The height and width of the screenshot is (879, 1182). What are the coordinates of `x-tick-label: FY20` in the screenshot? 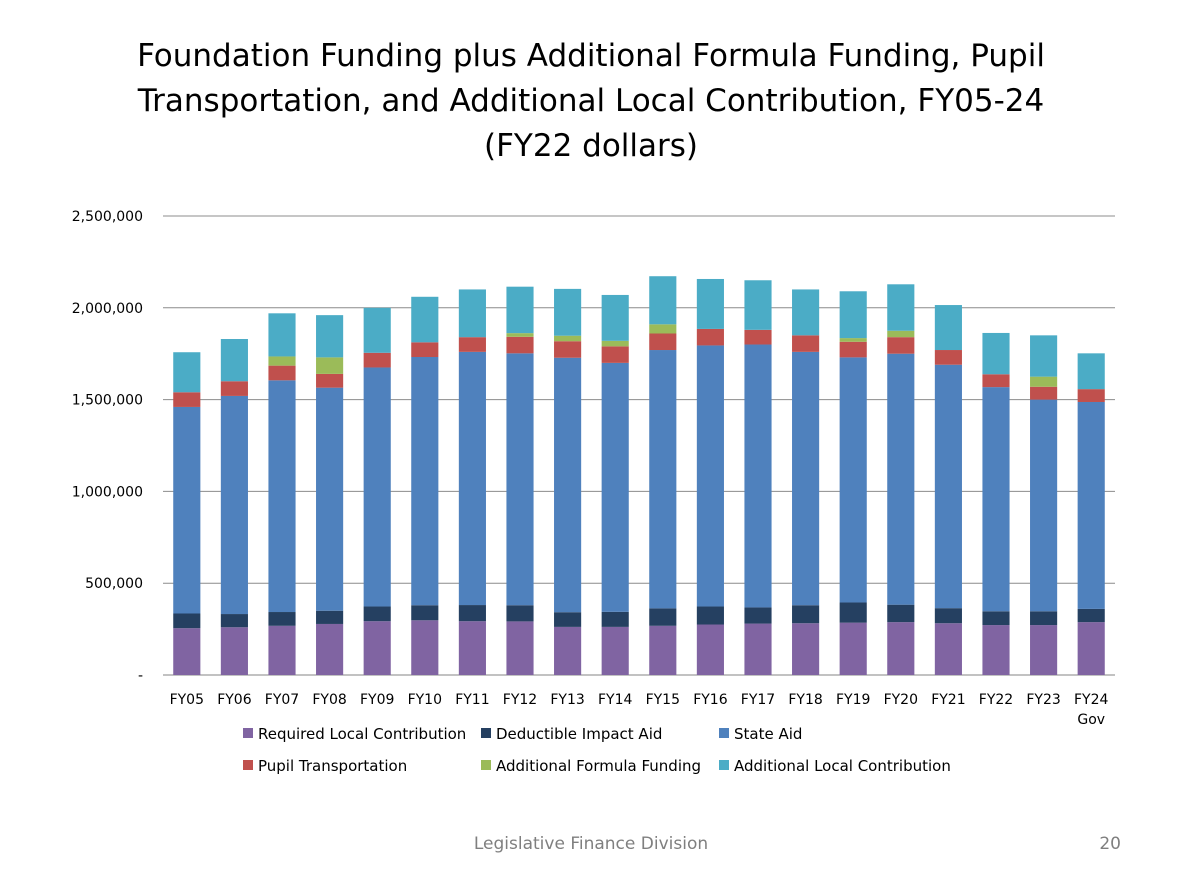 It's located at (901, 700).